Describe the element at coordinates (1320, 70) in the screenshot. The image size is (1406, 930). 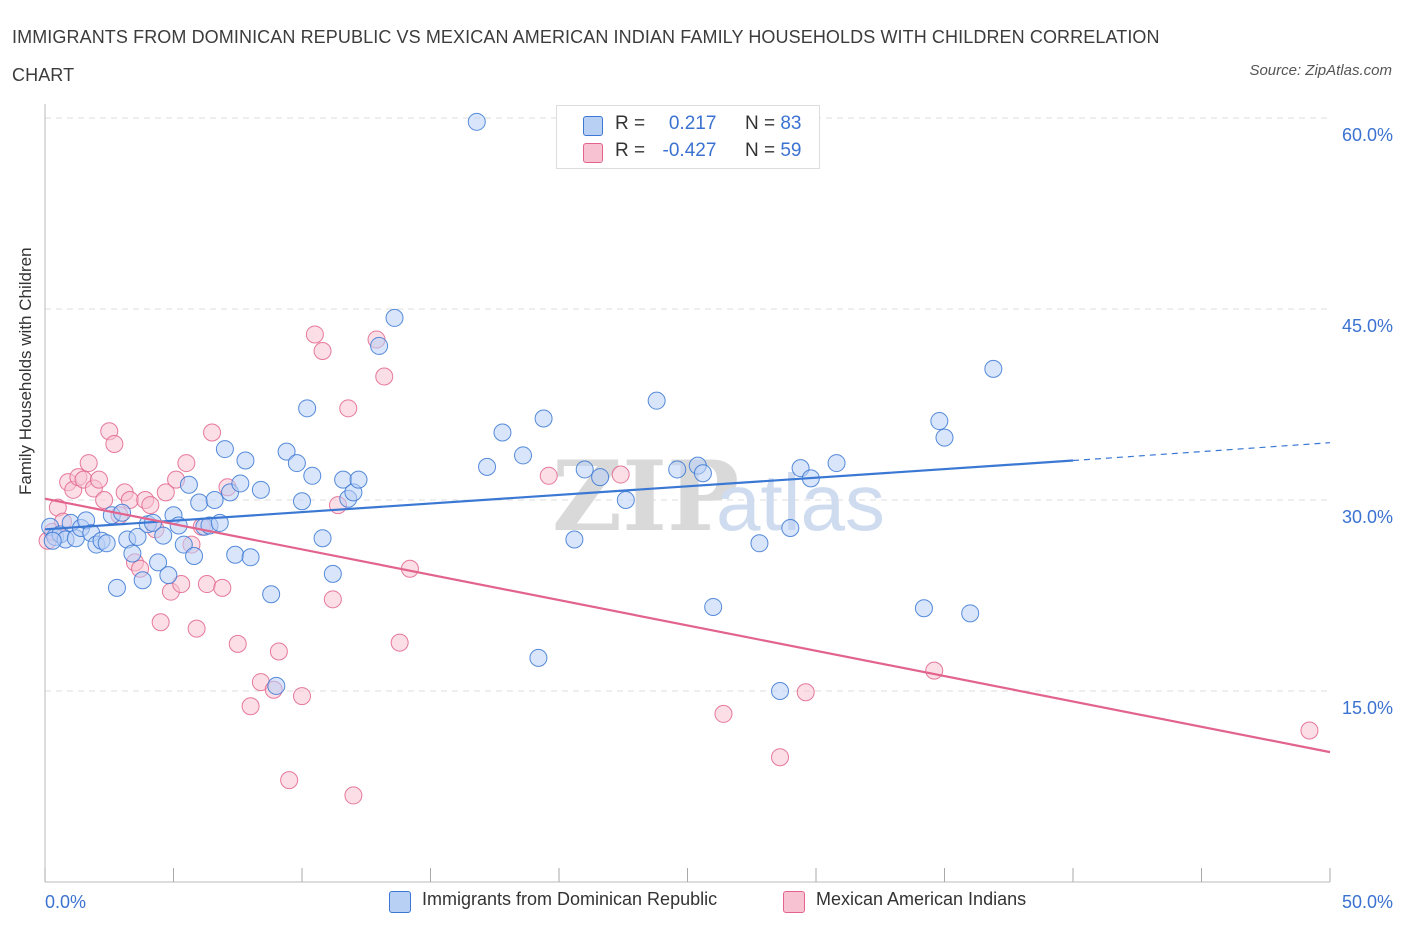
I see `source-label: Source: ZipAtlas.com` at that location.